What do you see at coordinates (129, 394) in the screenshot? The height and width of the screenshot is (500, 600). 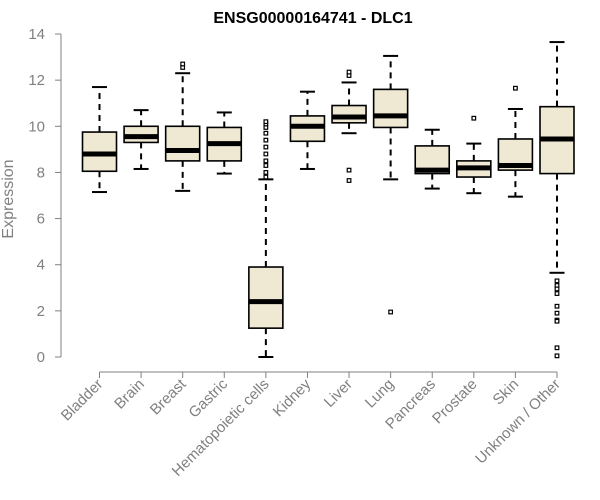 I see `x-tick-label: Brain` at bounding box center [129, 394].